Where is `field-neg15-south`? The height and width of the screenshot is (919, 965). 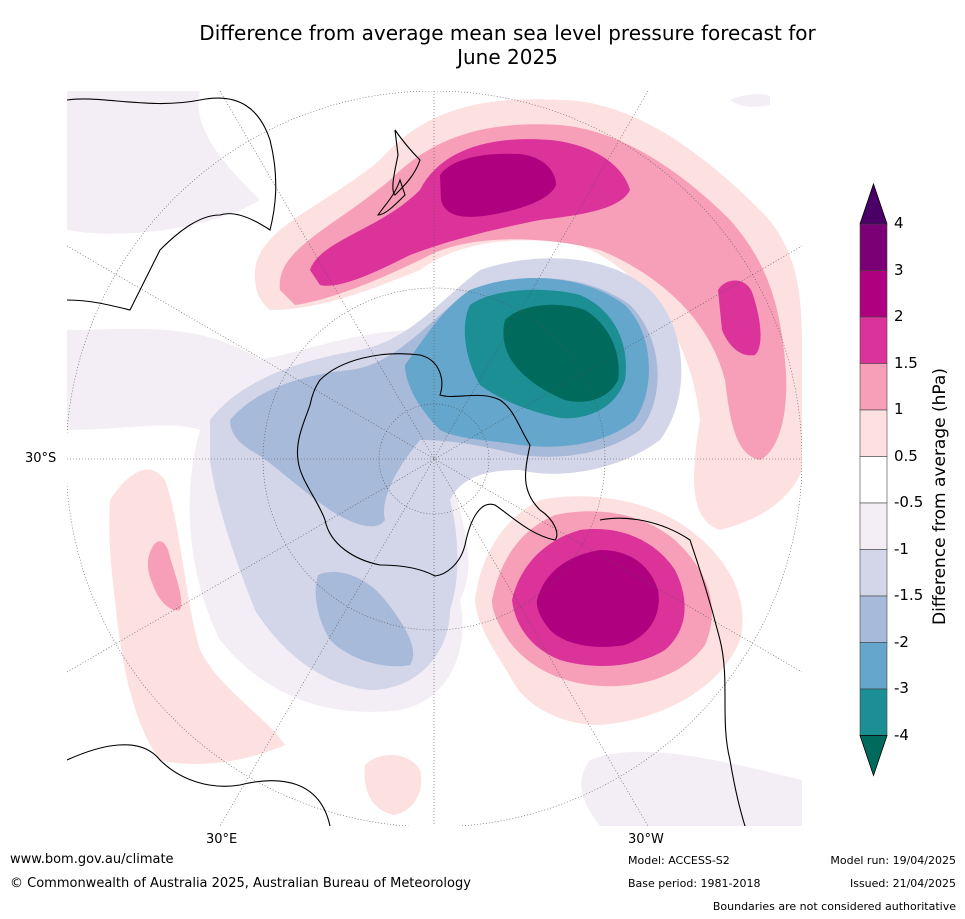 field-neg15-south is located at coordinates (364, 619).